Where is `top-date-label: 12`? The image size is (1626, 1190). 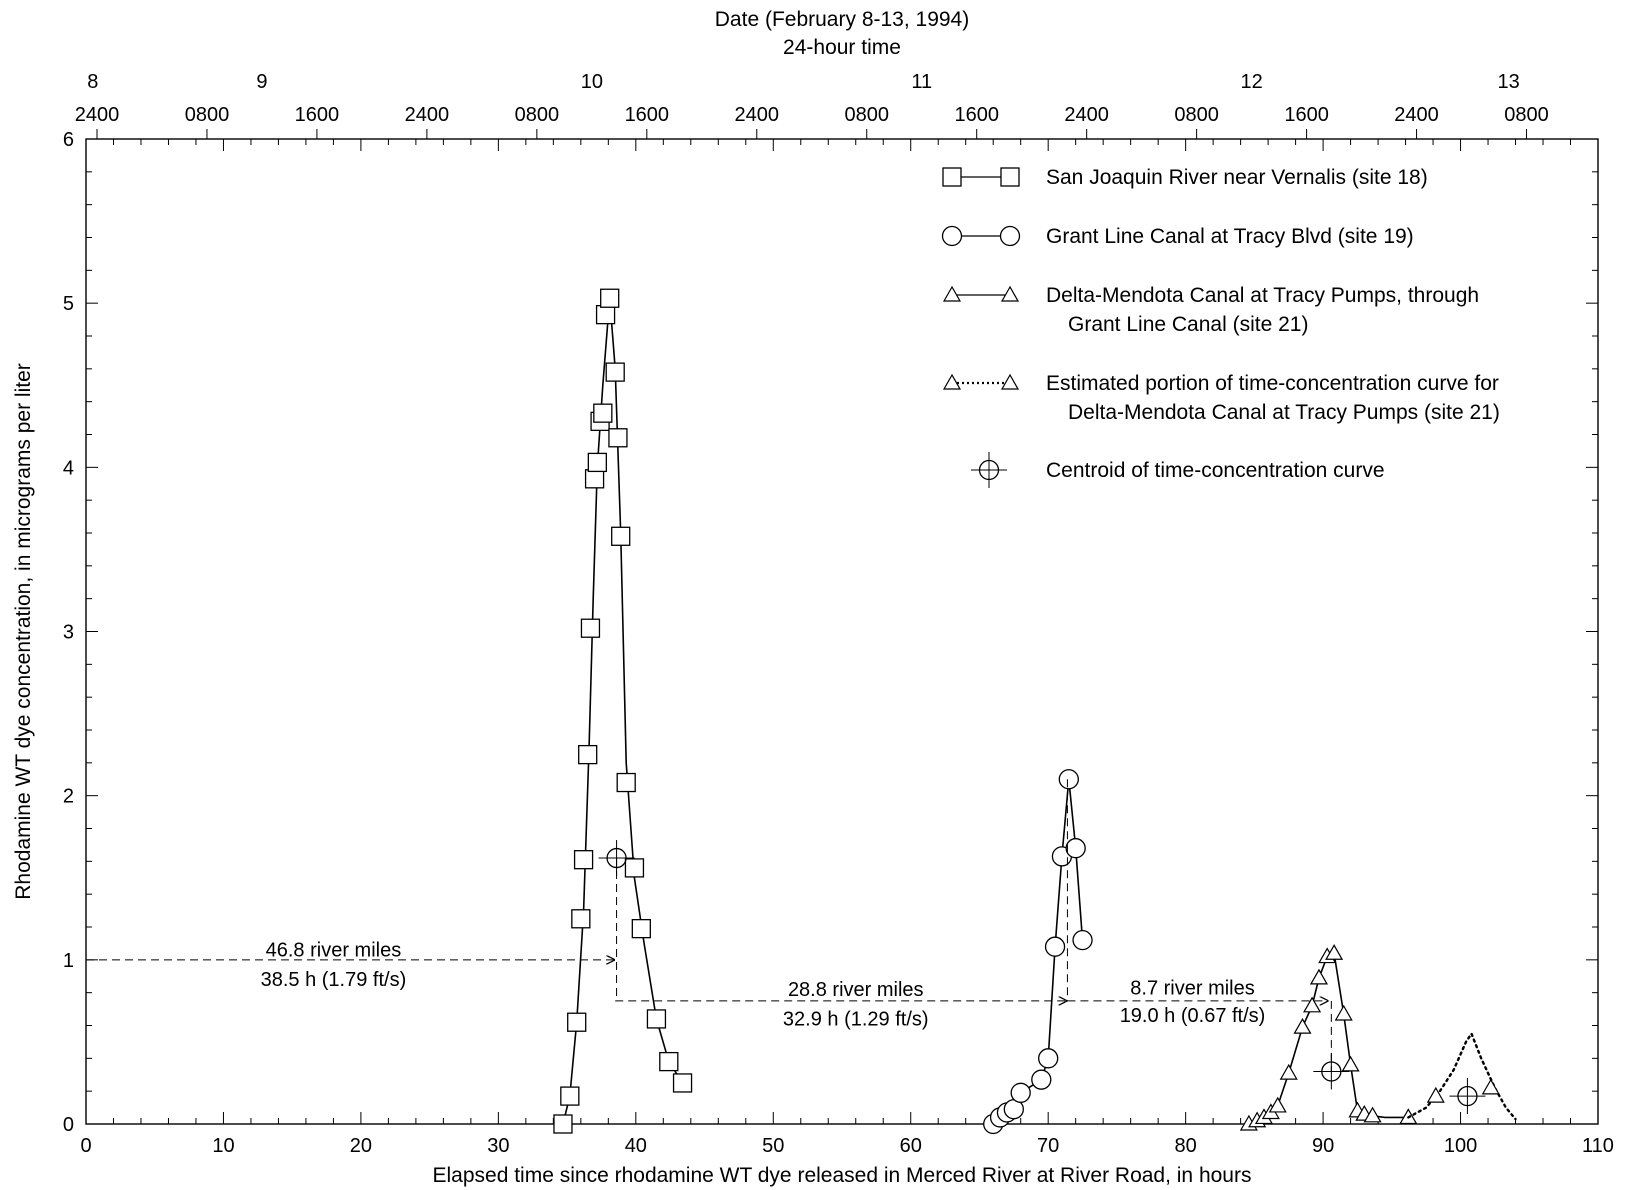 top-date-label: 12 is located at coordinates (1251, 82).